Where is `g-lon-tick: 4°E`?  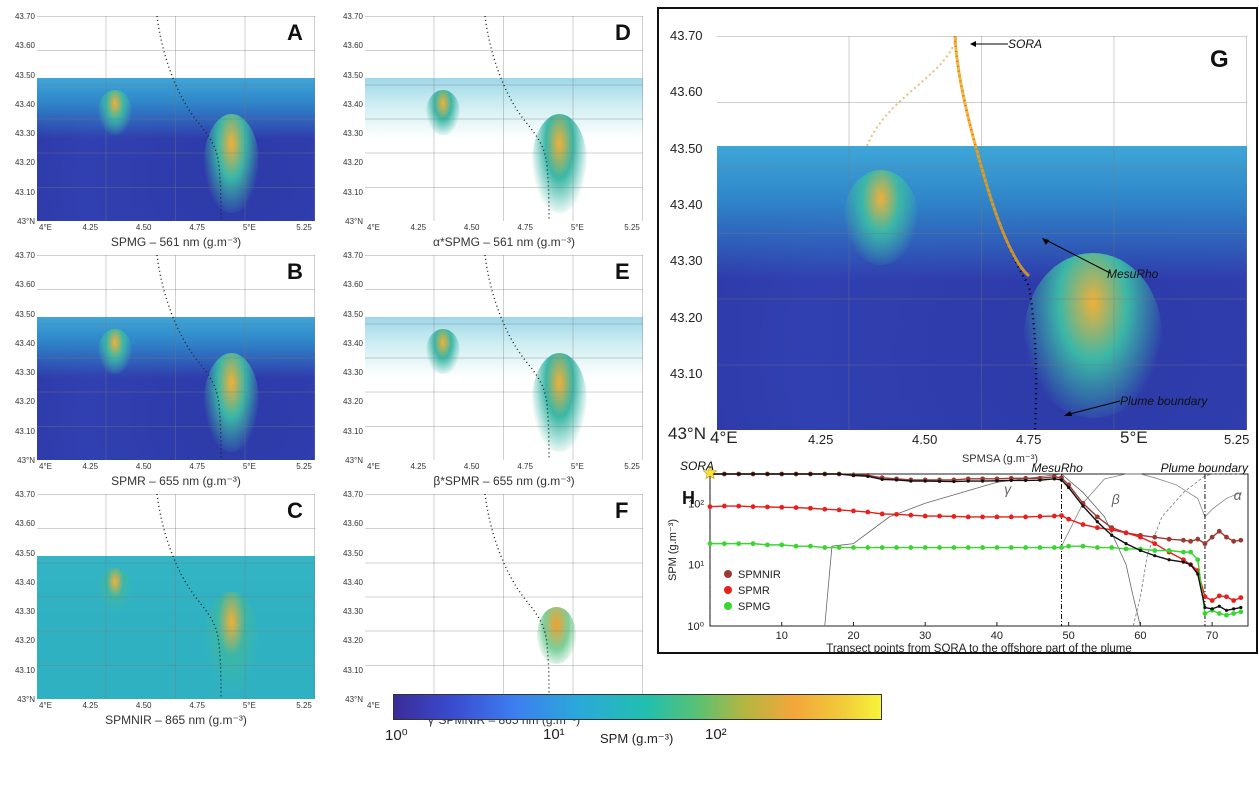 g-lon-tick: 4°E is located at coordinates (724, 437).